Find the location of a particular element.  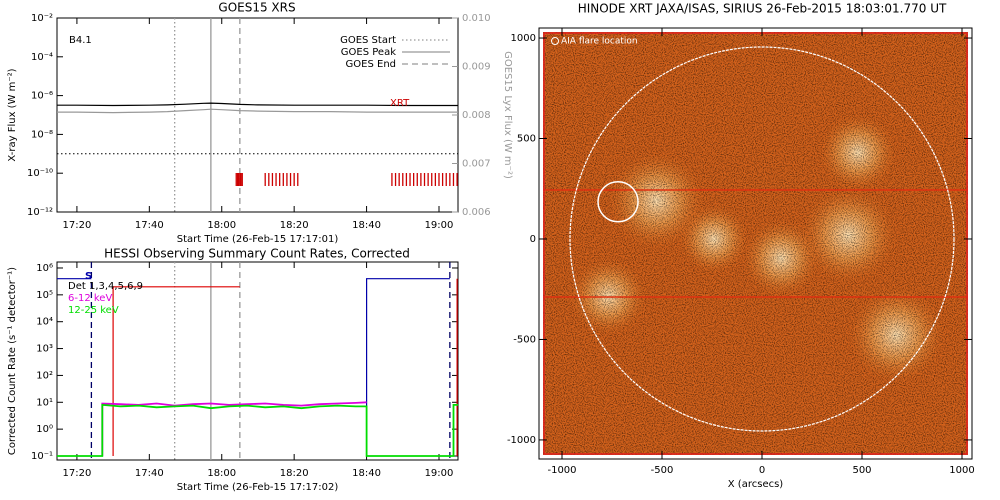

y-tick-label: 10³ is located at coordinates (44, 349).